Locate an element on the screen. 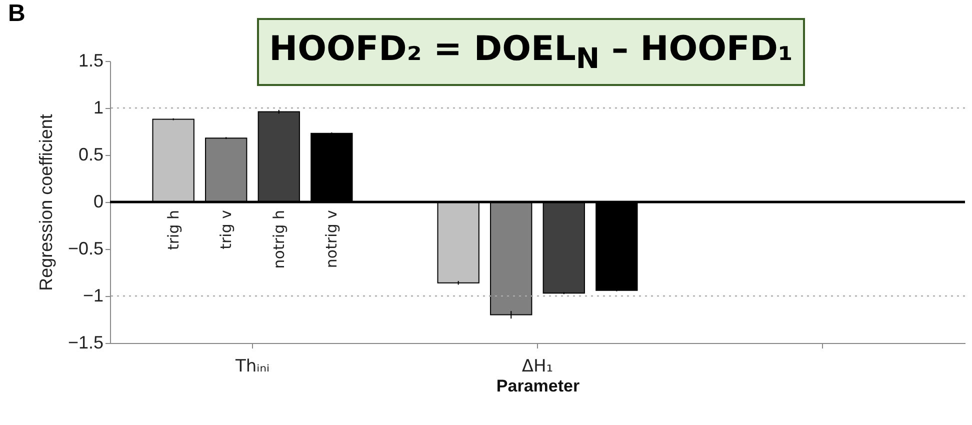  text: notrig h is located at coordinates (279, 239).